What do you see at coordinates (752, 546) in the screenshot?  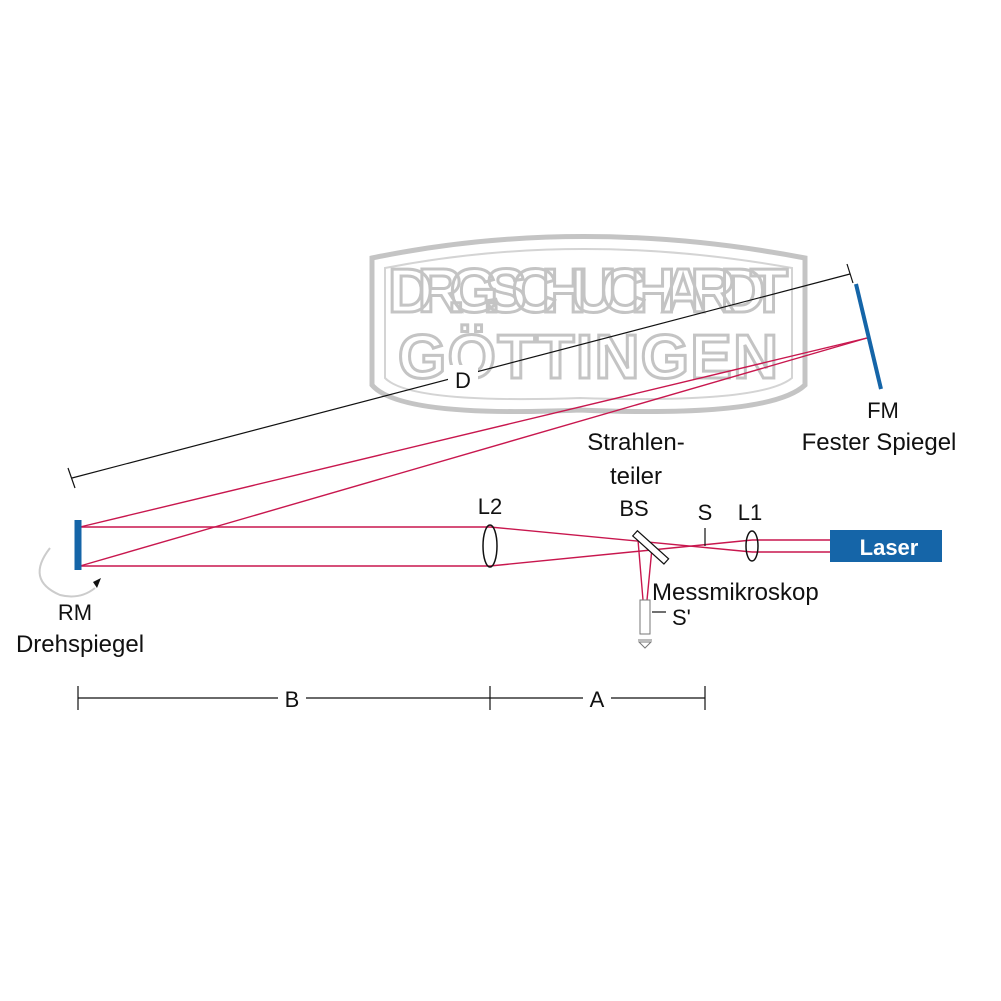 I see `lens-l1` at bounding box center [752, 546].